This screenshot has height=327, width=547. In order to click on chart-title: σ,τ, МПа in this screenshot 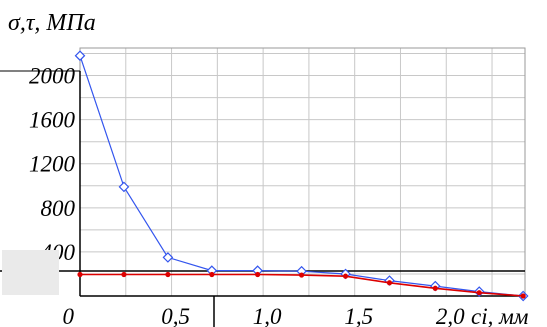, I will do `click(52, 23)`.